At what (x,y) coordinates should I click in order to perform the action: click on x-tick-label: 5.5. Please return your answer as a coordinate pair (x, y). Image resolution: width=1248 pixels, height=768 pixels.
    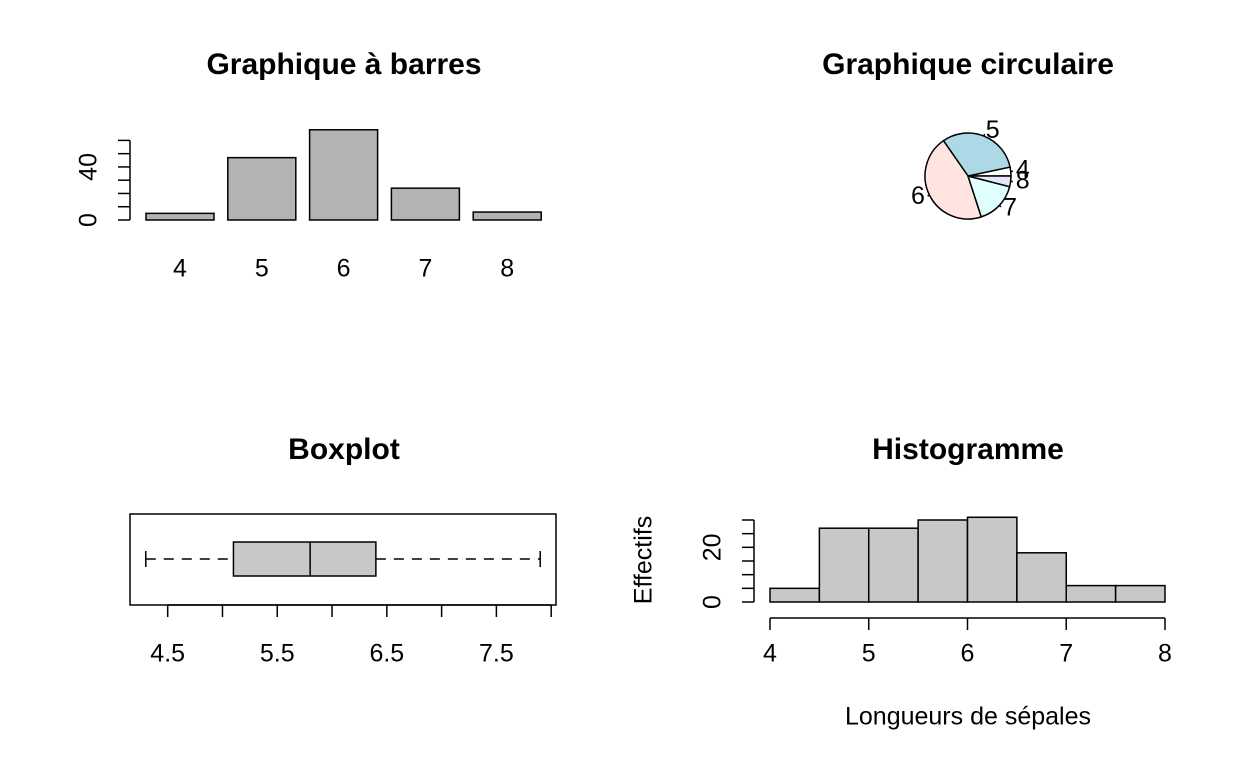
    Looking at the image, I should click on (277, 654).